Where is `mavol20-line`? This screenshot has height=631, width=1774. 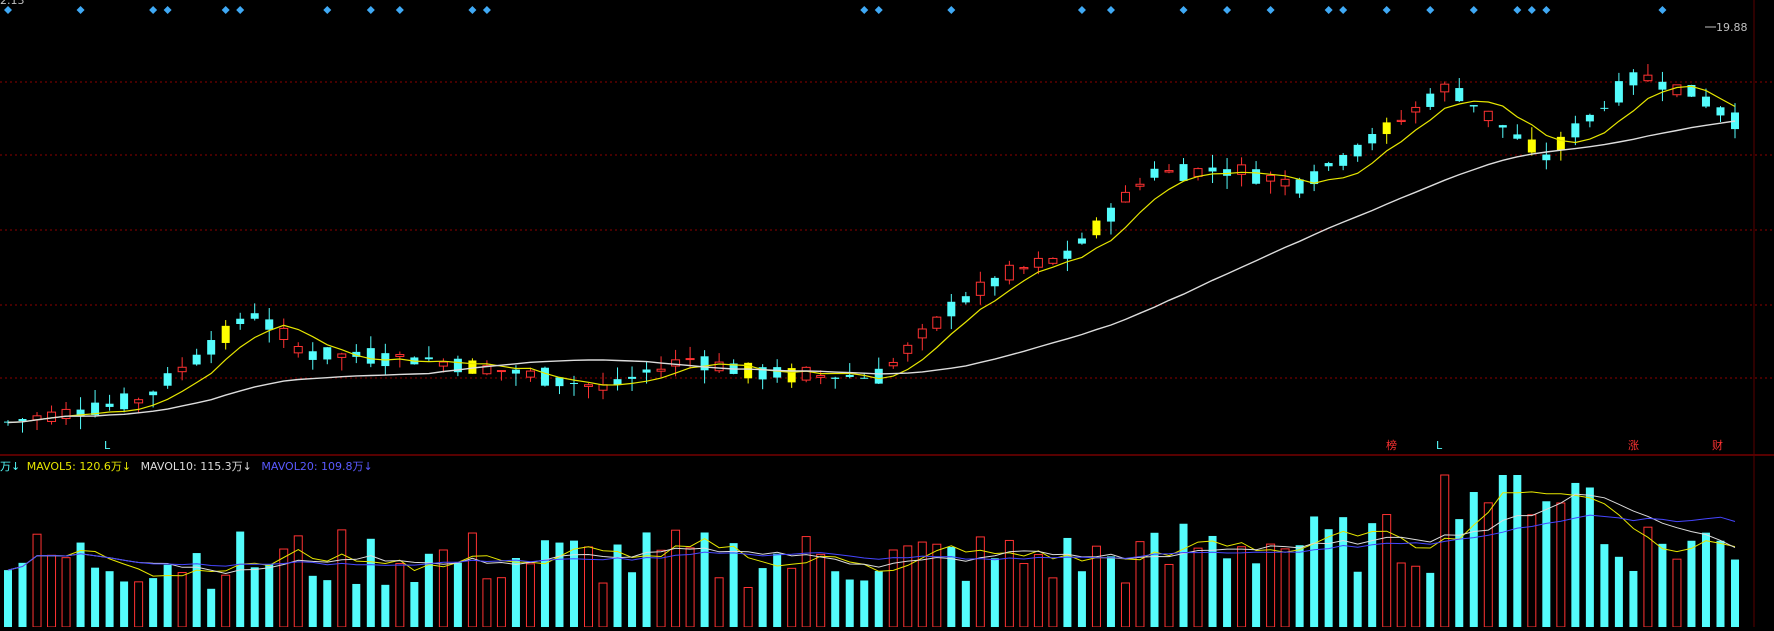 mavol20-line is located at coordinates (871, 542).